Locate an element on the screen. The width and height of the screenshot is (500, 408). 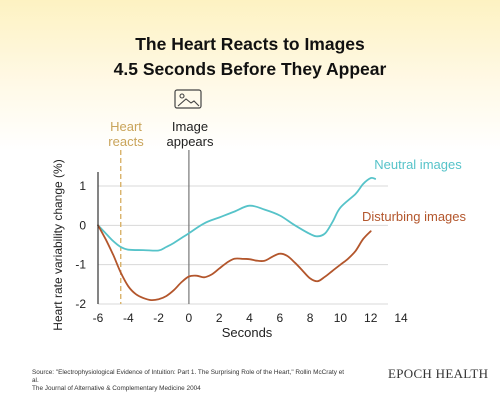
image-appears-label-line2: appears is located at coordinates (190, 141).